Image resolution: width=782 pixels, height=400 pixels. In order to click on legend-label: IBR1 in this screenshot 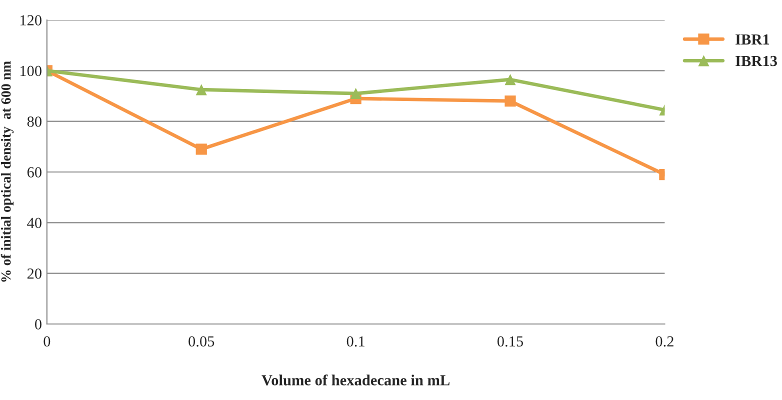, I will do `click(753, 39)`.